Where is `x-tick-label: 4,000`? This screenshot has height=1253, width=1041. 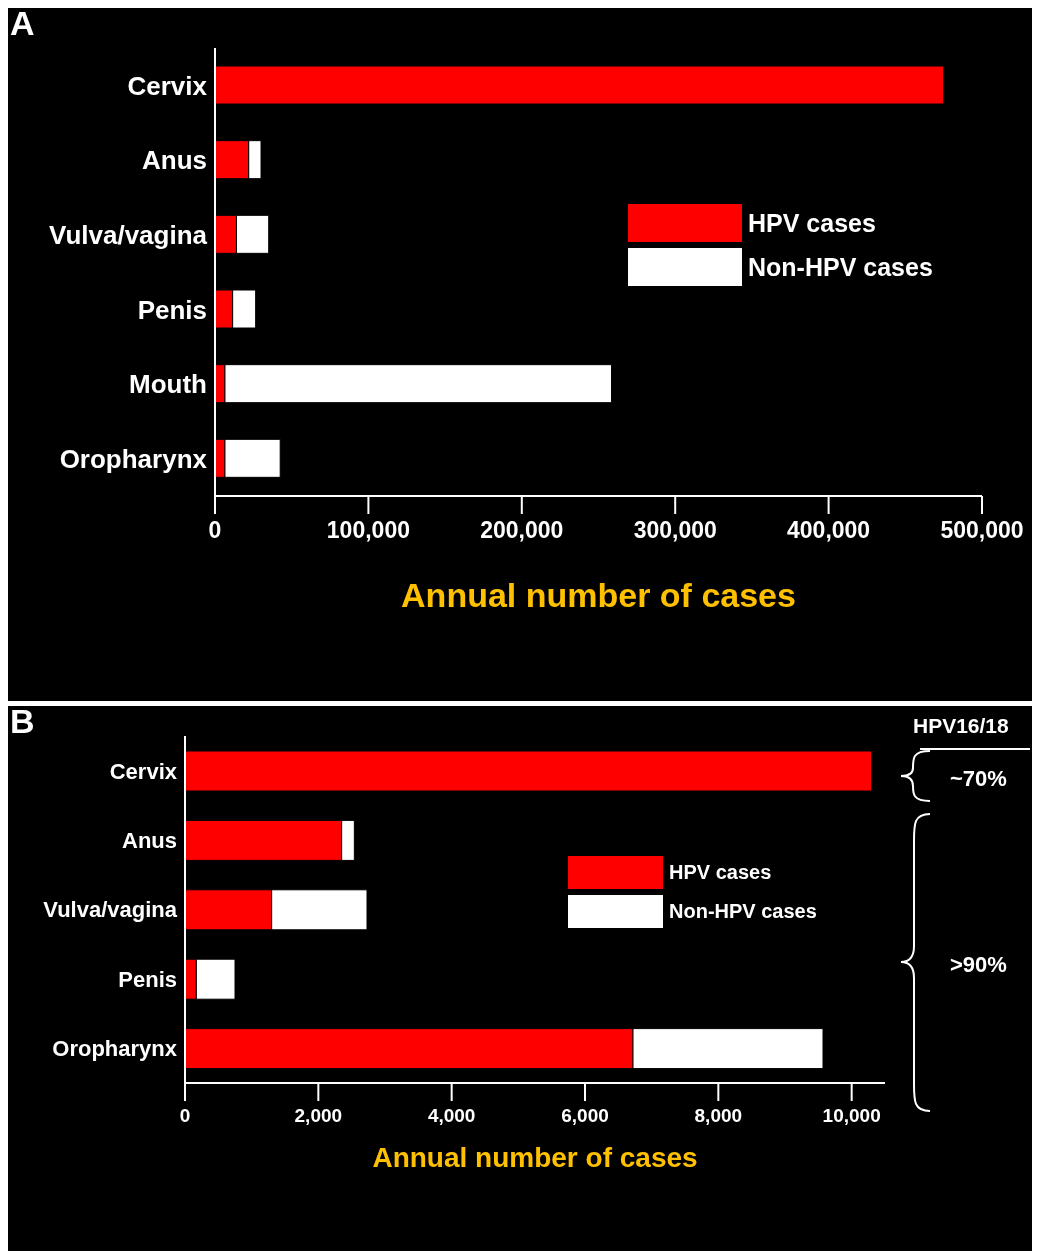 x-tick-label: 4,000 is located at coordinates (451, 1116).